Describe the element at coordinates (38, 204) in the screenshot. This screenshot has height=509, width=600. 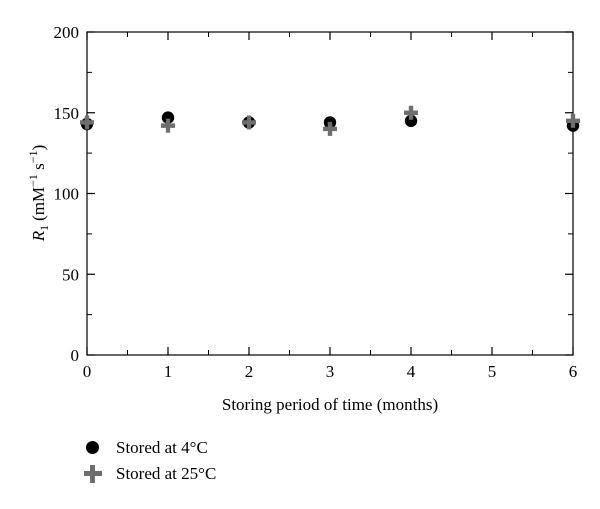
I see `y-axis-title-units-open: (mM` at that location.